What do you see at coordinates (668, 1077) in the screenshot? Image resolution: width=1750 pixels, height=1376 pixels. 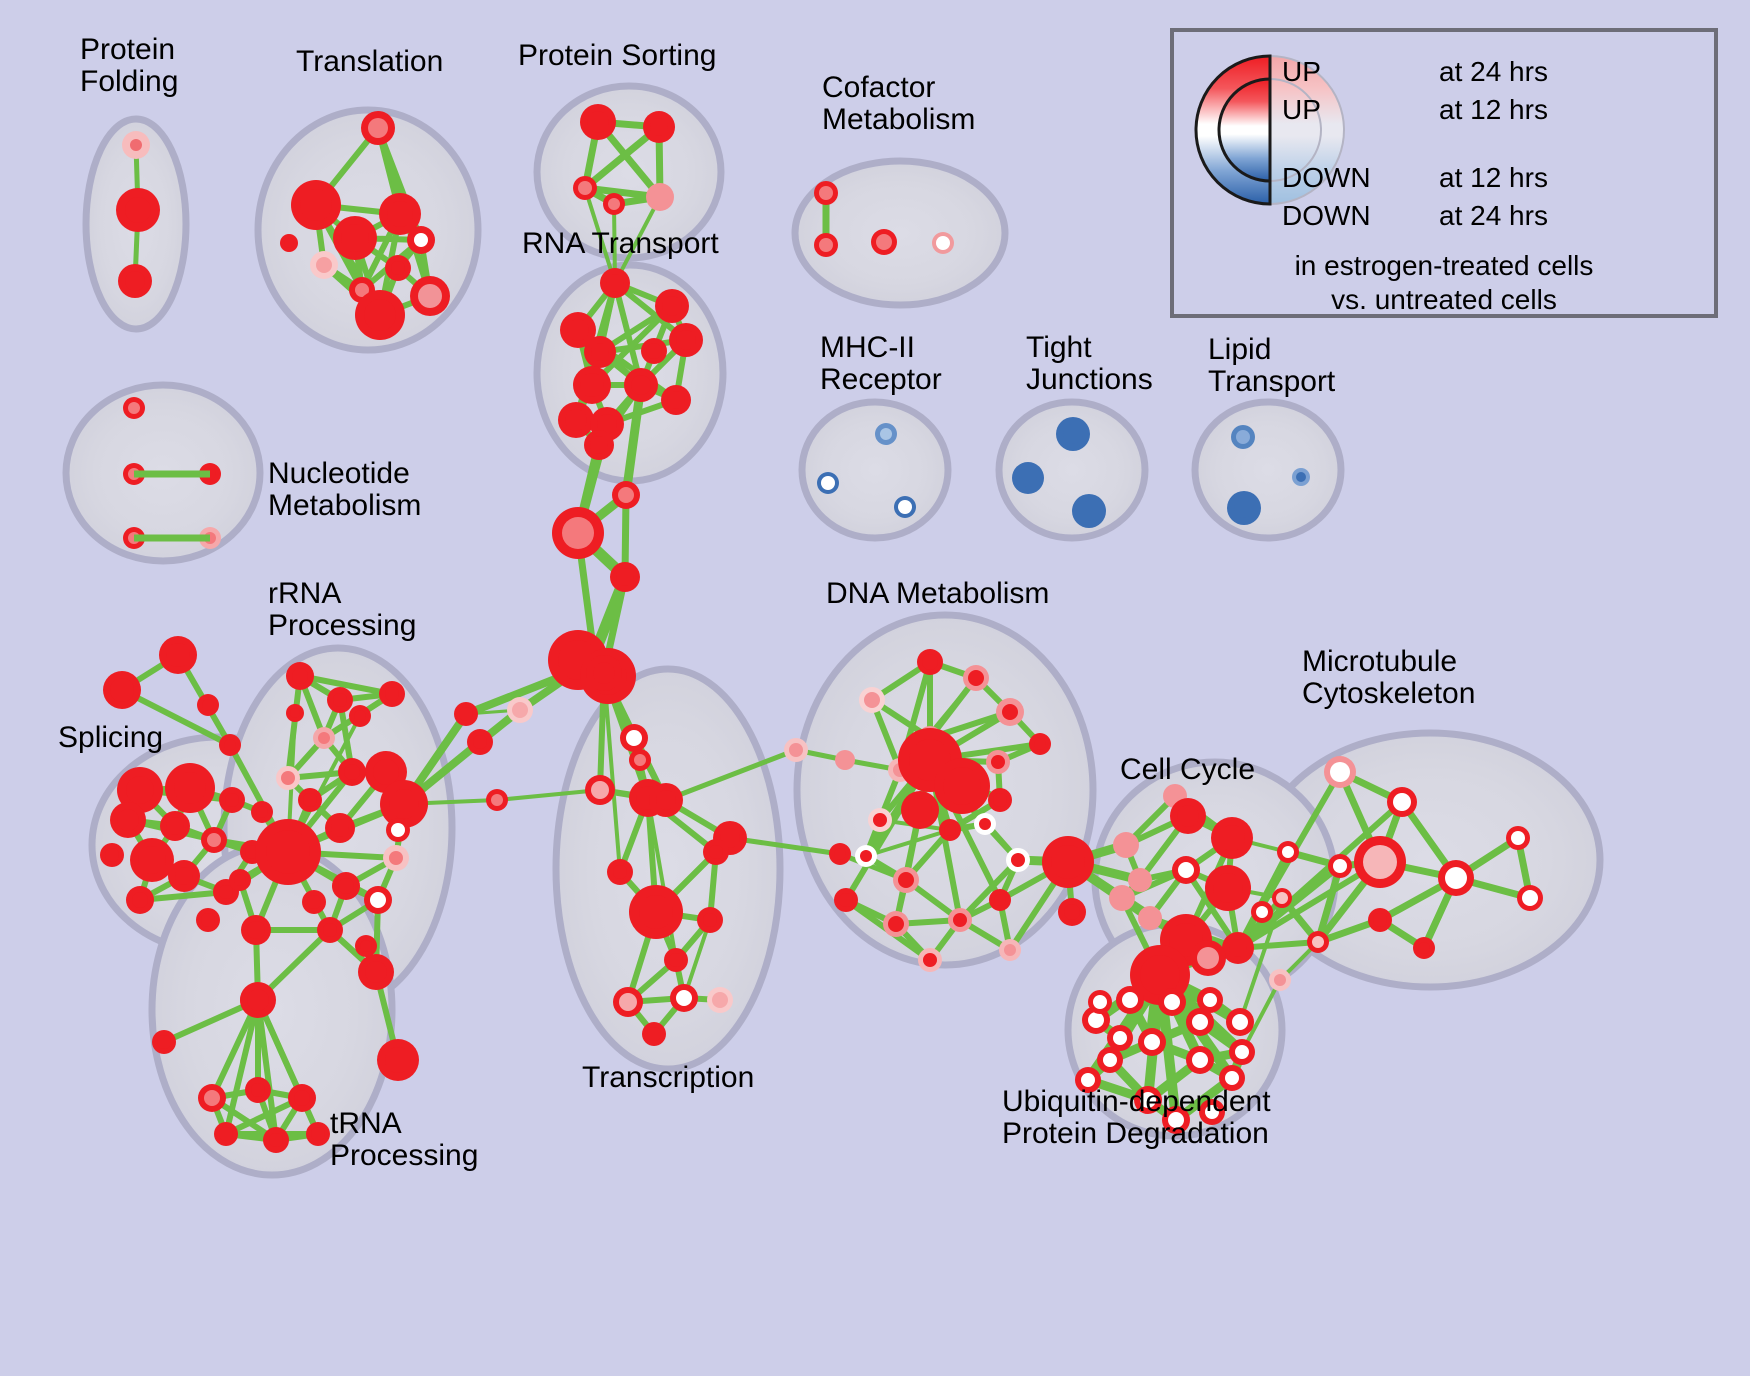 I see `cluster-label-transcription: Transcription` at bounding box center [668, 1077].